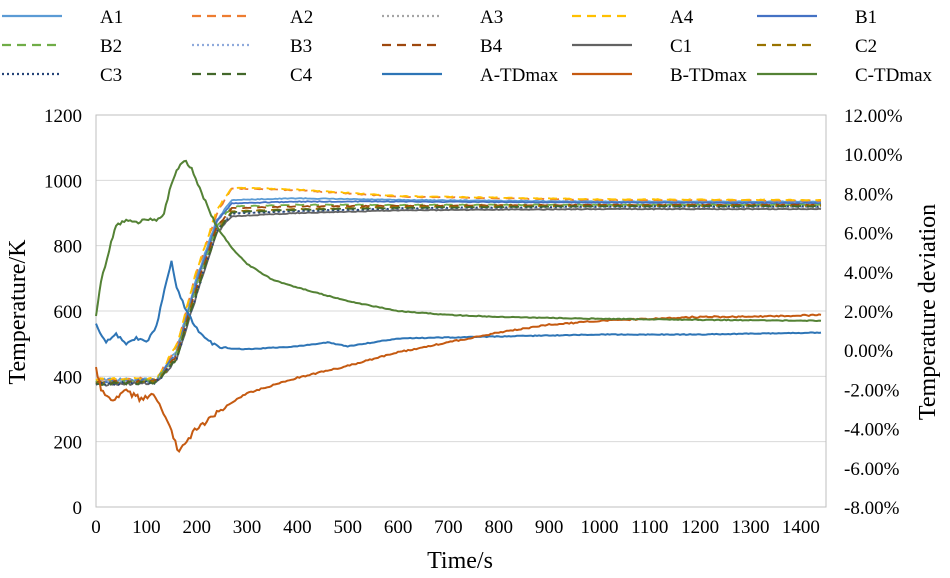  Describe the element at coordinates (301, 75) in the screenshot. I see `legend-label: C4` at that location.